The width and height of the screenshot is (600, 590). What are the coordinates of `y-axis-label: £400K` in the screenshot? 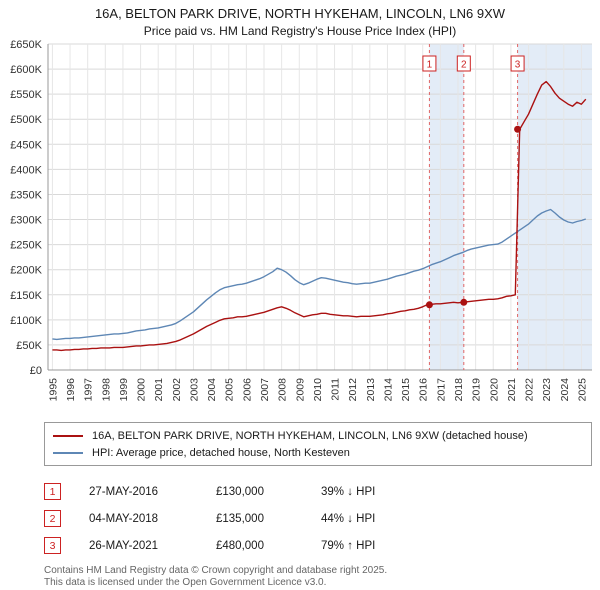 It's located at (26, 170).